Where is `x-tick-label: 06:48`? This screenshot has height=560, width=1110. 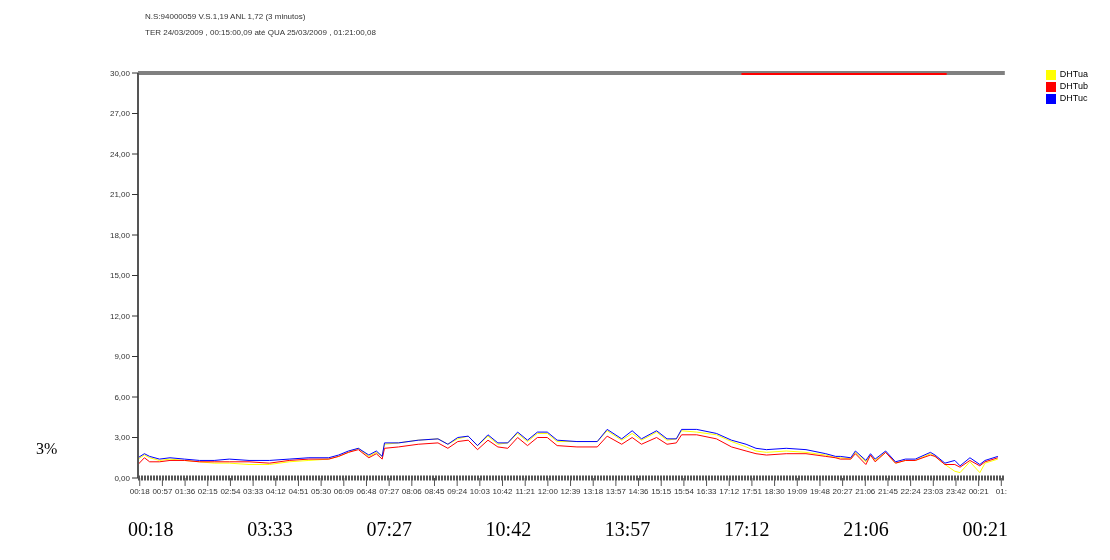 x-tick-label: 06:48 is located at coordinates (367, 491).